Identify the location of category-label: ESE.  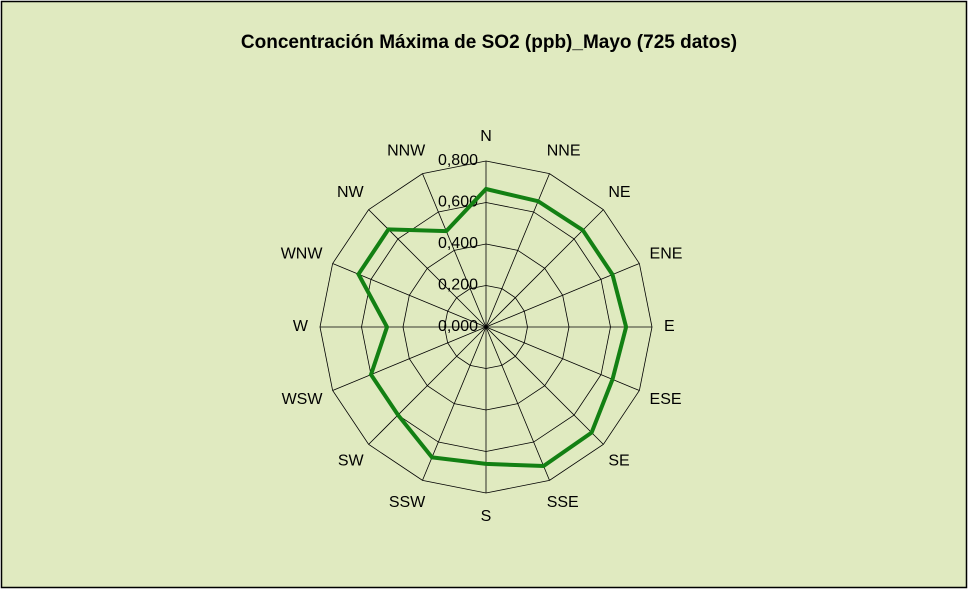
(666, 399).